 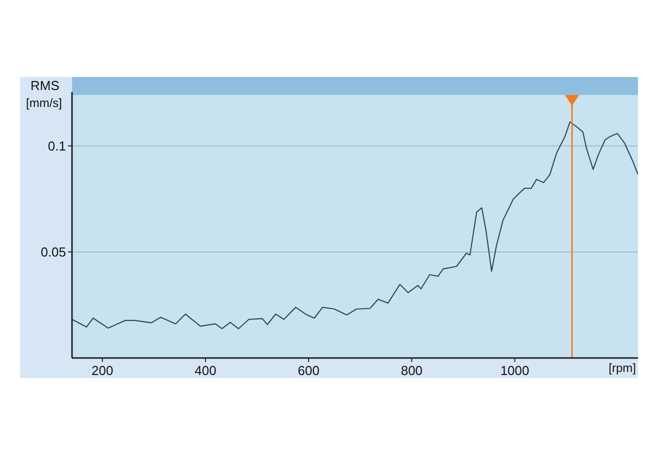 I want to click on x-axis-title: [rpm], so click(x=622, y=368).